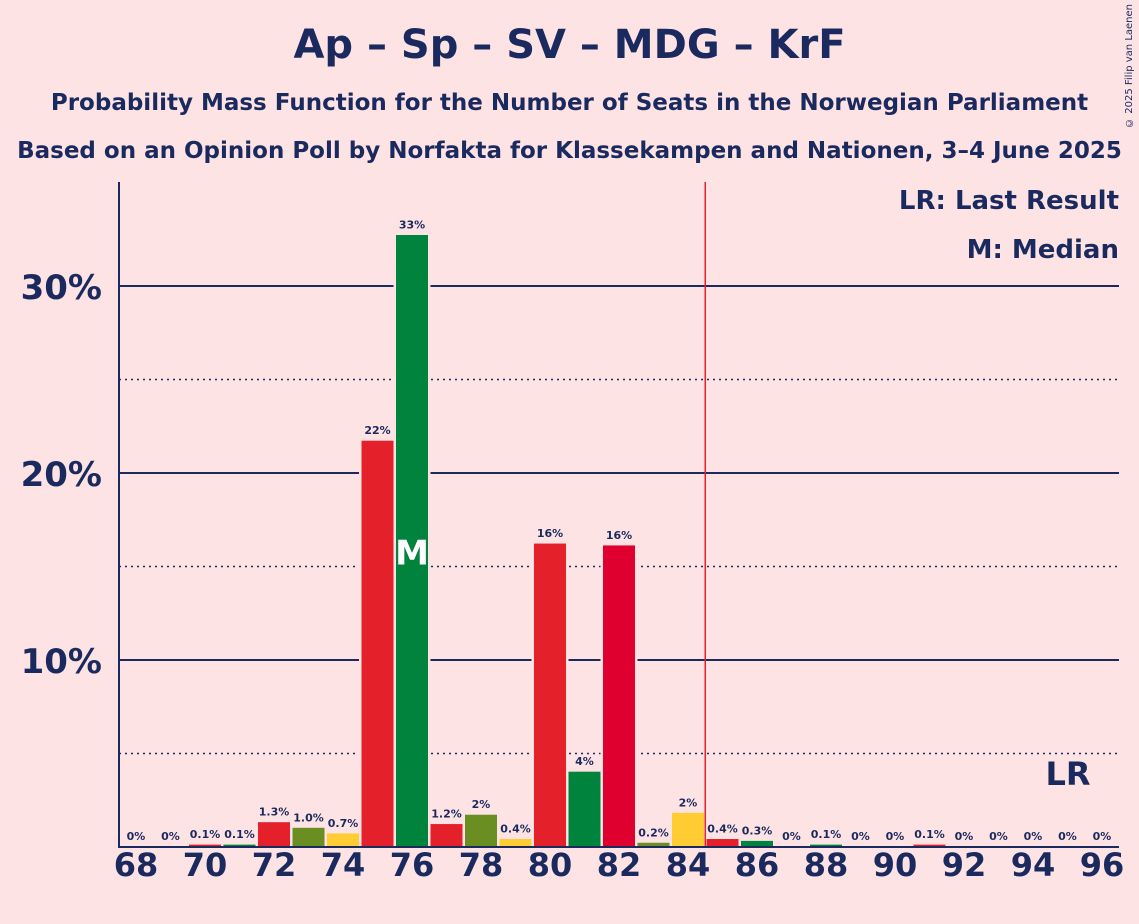 This screenshot has width=1139, height=924. Describe the element at coordinates (1042, 250) in the screenshot. I see `legend-median: M: Median` at that location.